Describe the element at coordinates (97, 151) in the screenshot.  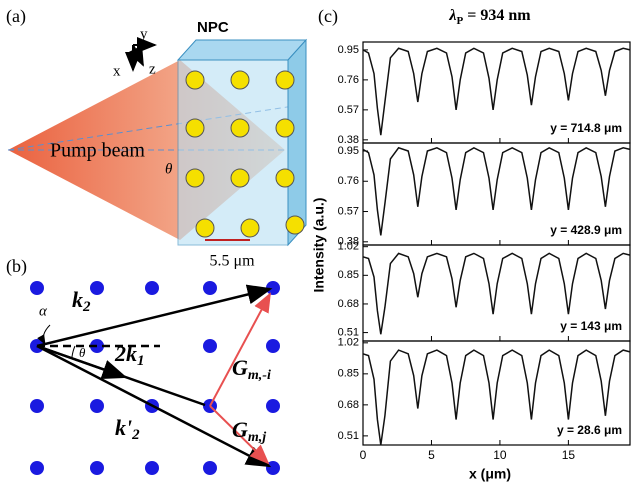
I see `beam-label: Pump beam` at that location.